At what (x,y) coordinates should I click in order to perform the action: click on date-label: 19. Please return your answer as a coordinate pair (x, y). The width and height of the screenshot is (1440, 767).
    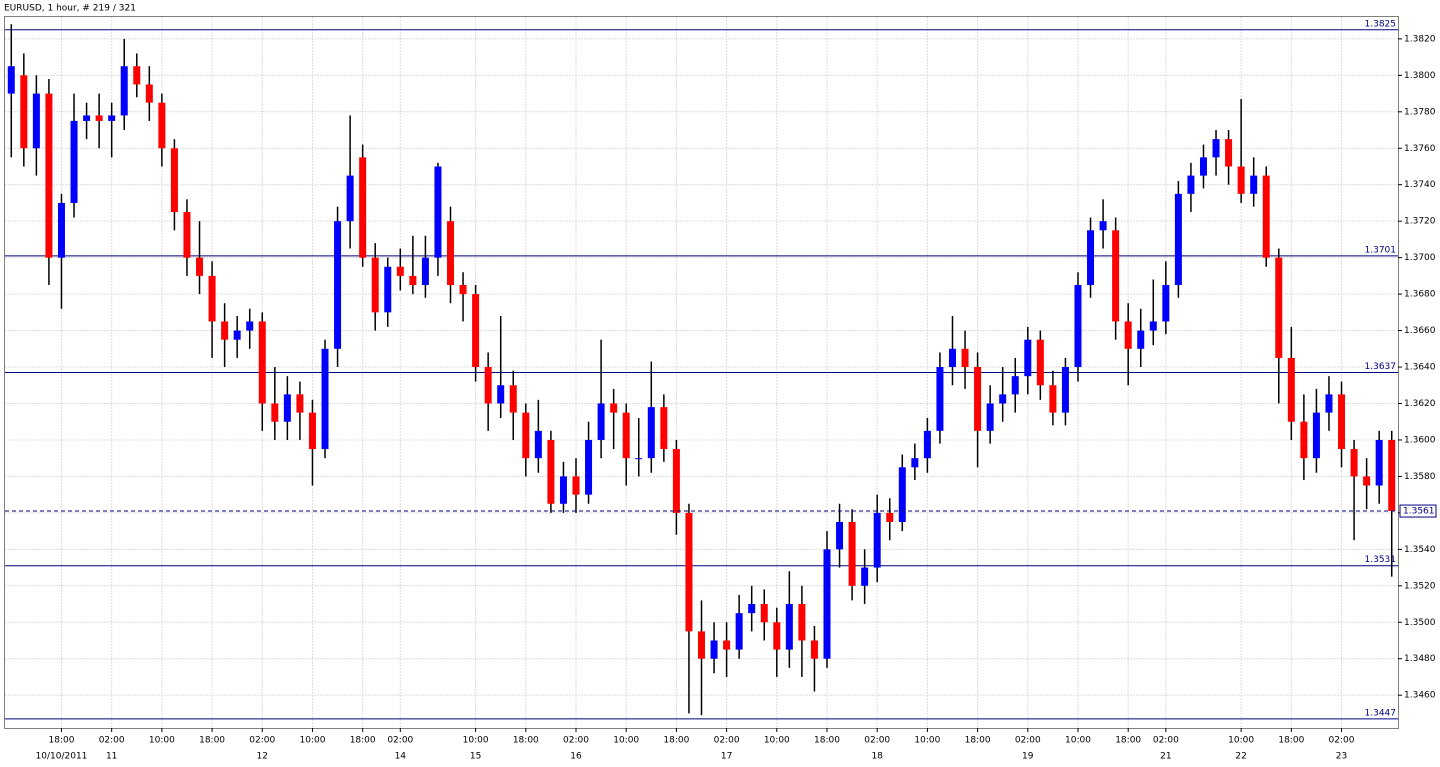
    Looking at the image, I should click on (1028, 757).